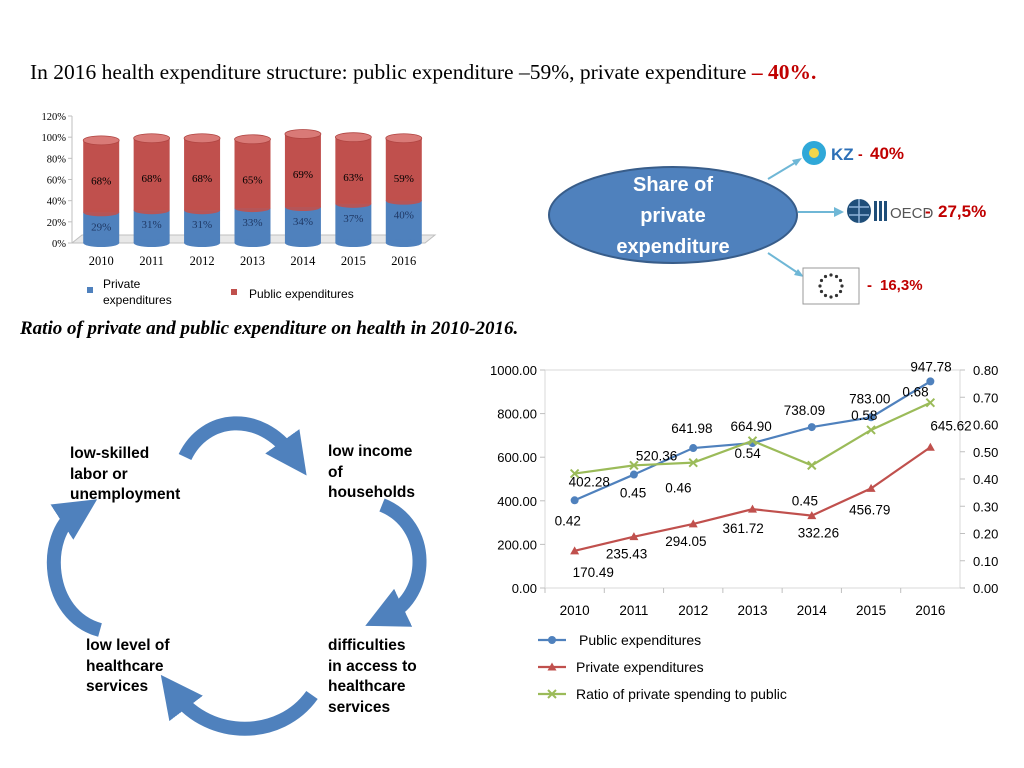 This screenshot has height=768, width=1024. What do you see at coordinates (59, 244) in the screenshot?
I see `bar-y-tick-label: 0%` at bounding box center [59, 244].